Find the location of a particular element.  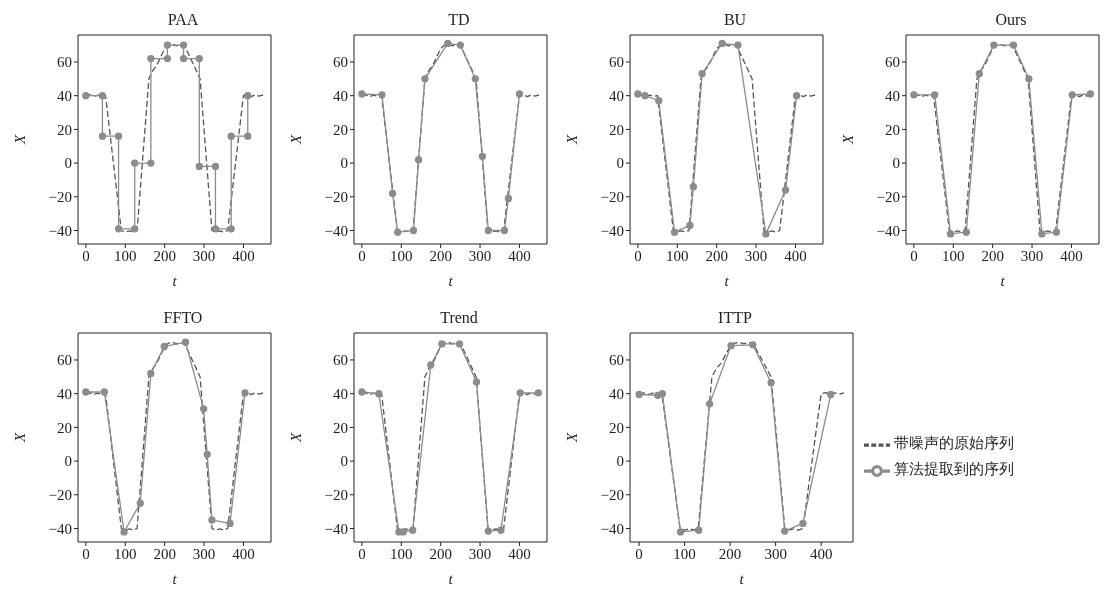

y-axis-title: X is located at coordinates (296, 438).